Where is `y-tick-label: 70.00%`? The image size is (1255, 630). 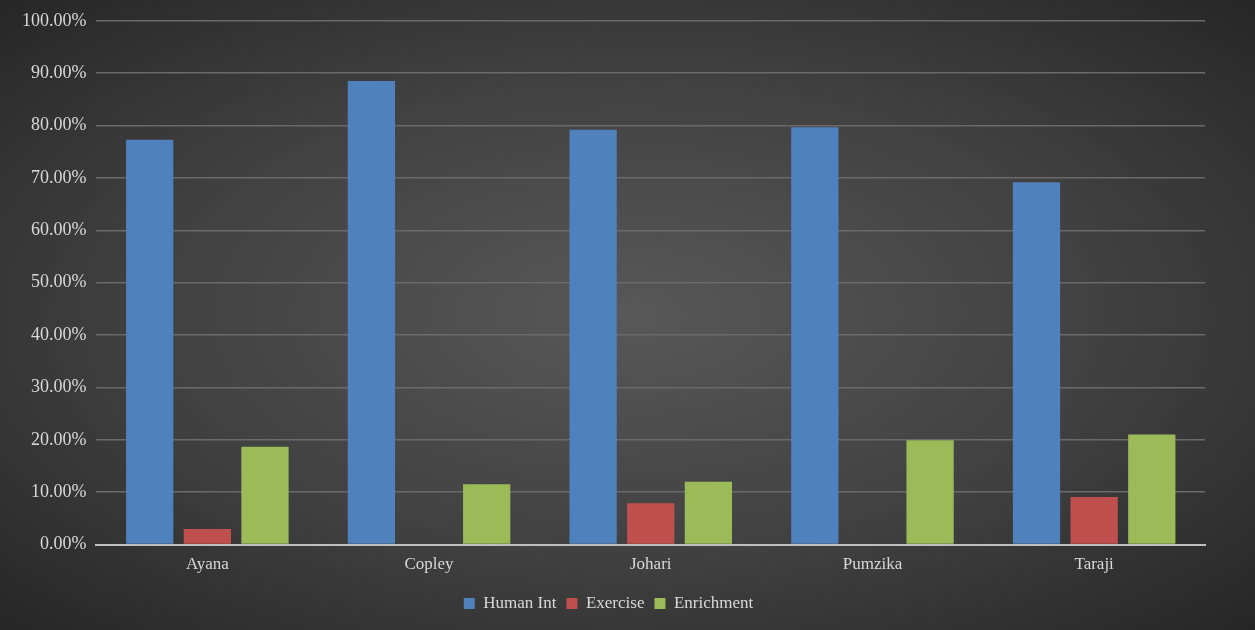 y-tick-label: 70.00% is located at coordinates (58, 176).